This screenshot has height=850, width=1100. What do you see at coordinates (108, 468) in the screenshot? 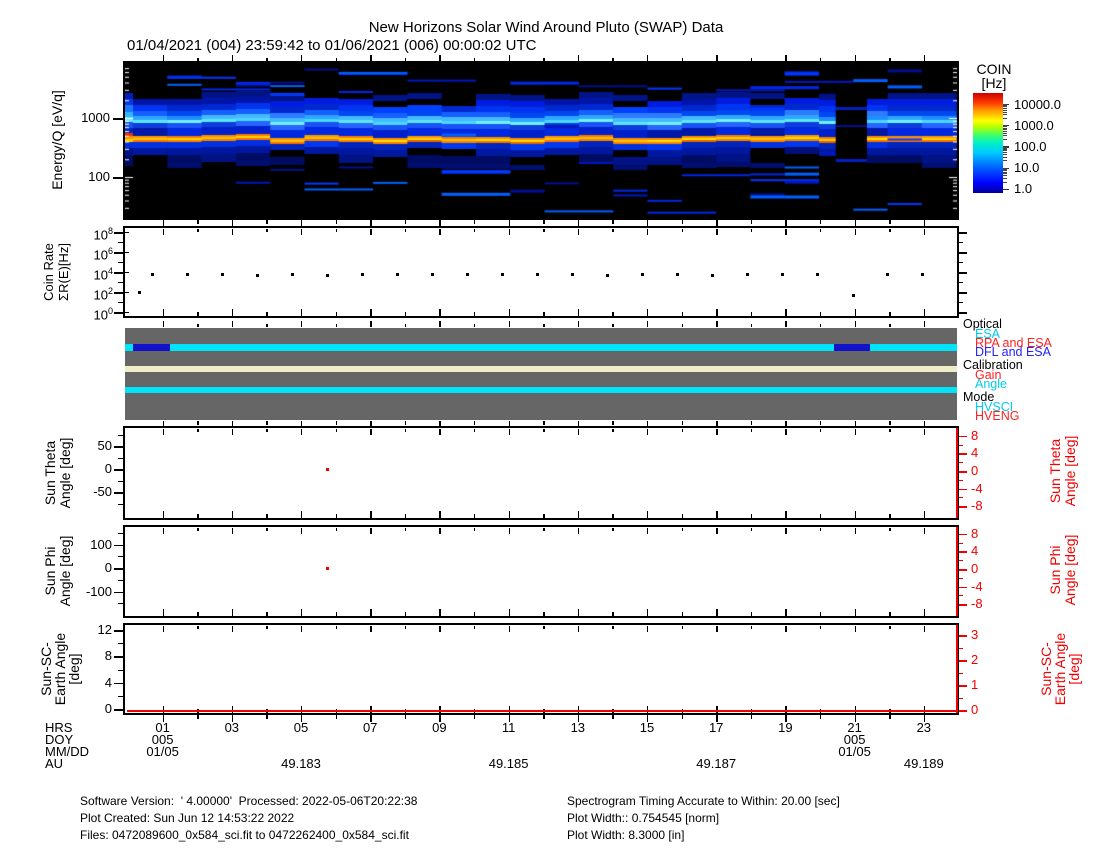
I see `y-tick-label: 0` at bounding box center [108, 468].